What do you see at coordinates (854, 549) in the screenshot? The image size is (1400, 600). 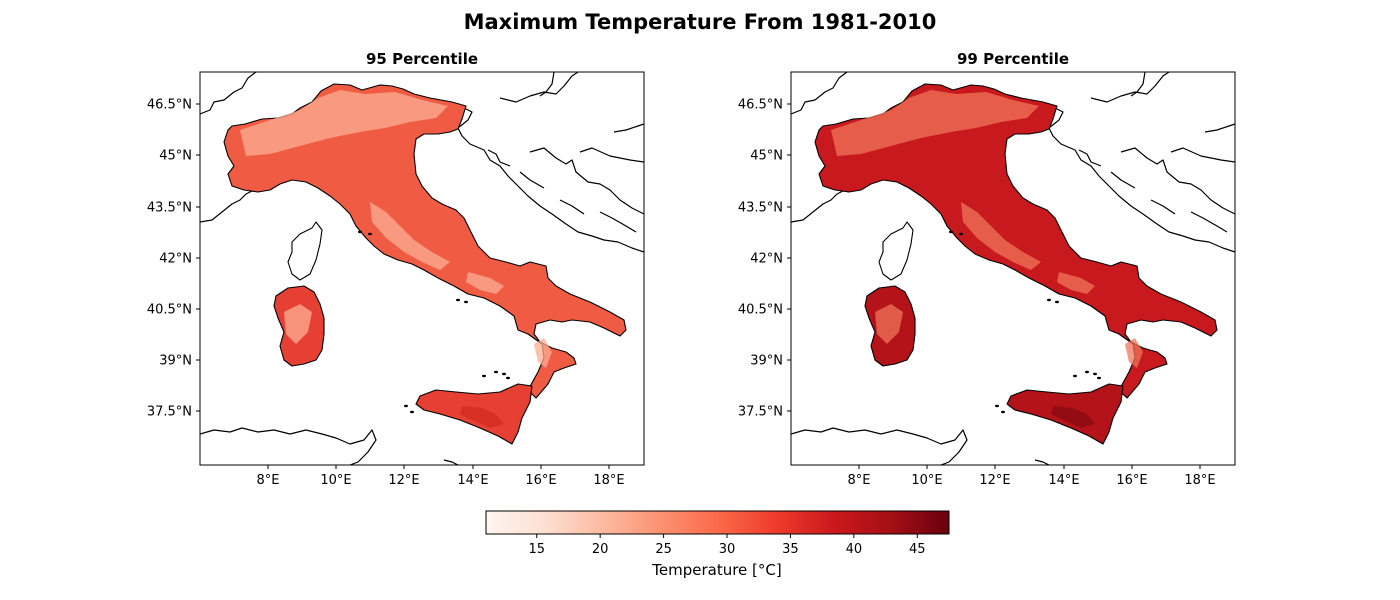 I see `colorbar-tick-label: 40` at bounding box center [854, 549].